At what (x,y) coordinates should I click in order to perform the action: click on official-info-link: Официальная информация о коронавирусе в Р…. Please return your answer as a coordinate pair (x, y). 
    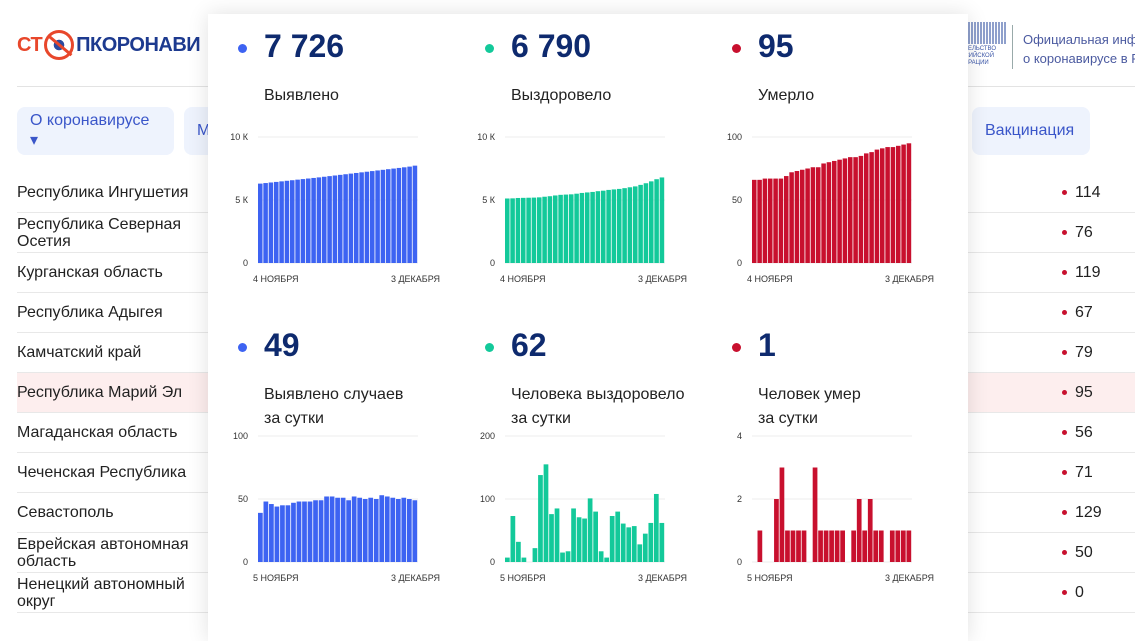
    Looking at the image, I should click on (1079, 49).